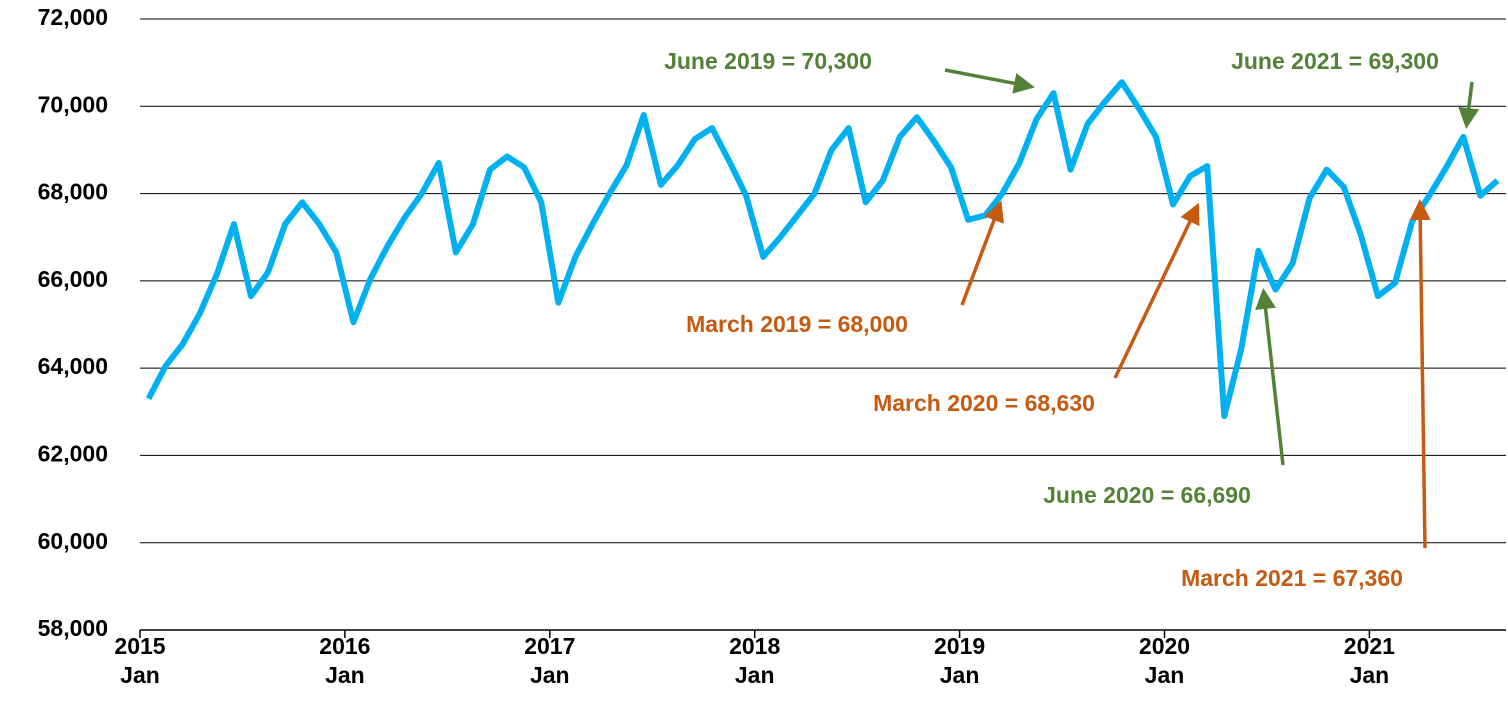 This screenshot has height=724, width=1508. Describe the element at coordinates (73, 366) in the screenshot. I see `y-tick-label: 64,000` at that location.